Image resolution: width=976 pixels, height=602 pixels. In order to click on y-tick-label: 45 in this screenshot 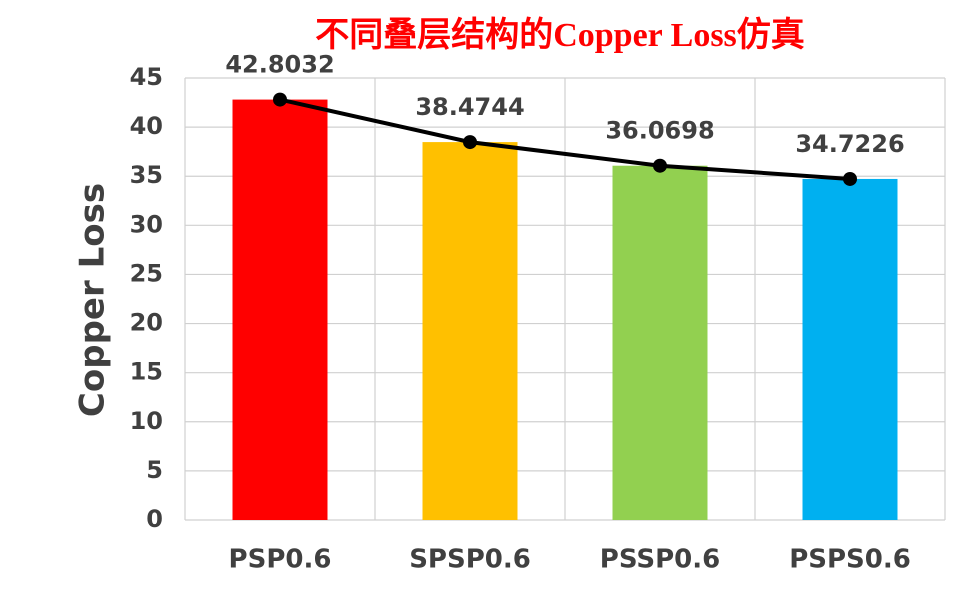, I will do `click(146, 77)`.